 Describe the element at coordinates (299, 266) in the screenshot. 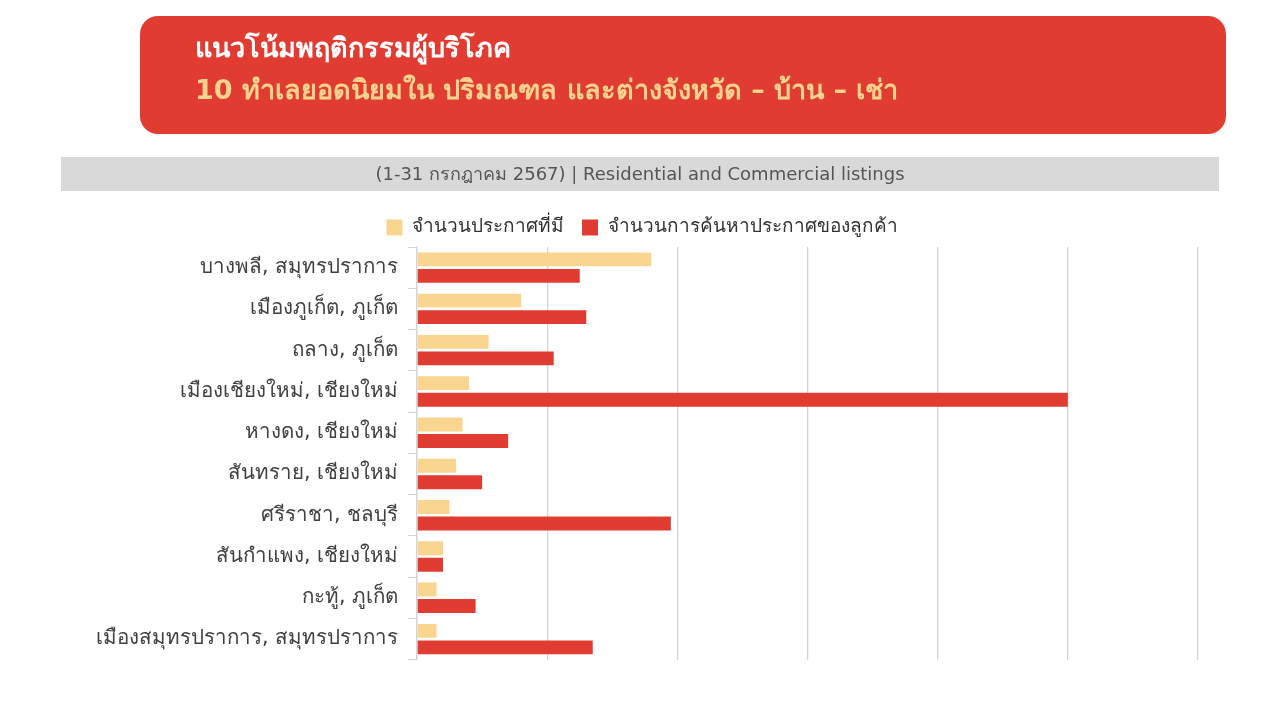

I see `y-tick-label: บางพลี, สมุทรปราการ` at that location.